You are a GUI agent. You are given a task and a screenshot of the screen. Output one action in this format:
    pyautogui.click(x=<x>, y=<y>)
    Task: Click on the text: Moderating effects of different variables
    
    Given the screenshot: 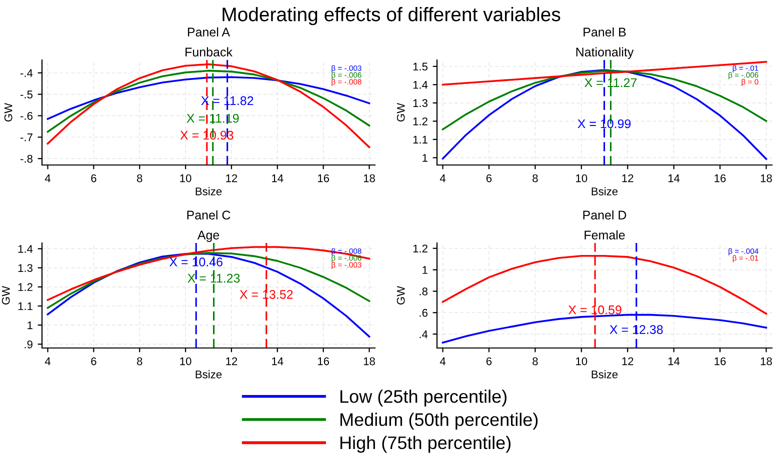 What is the action you would take?
    pyautogui.click(x=391, y=16)
    